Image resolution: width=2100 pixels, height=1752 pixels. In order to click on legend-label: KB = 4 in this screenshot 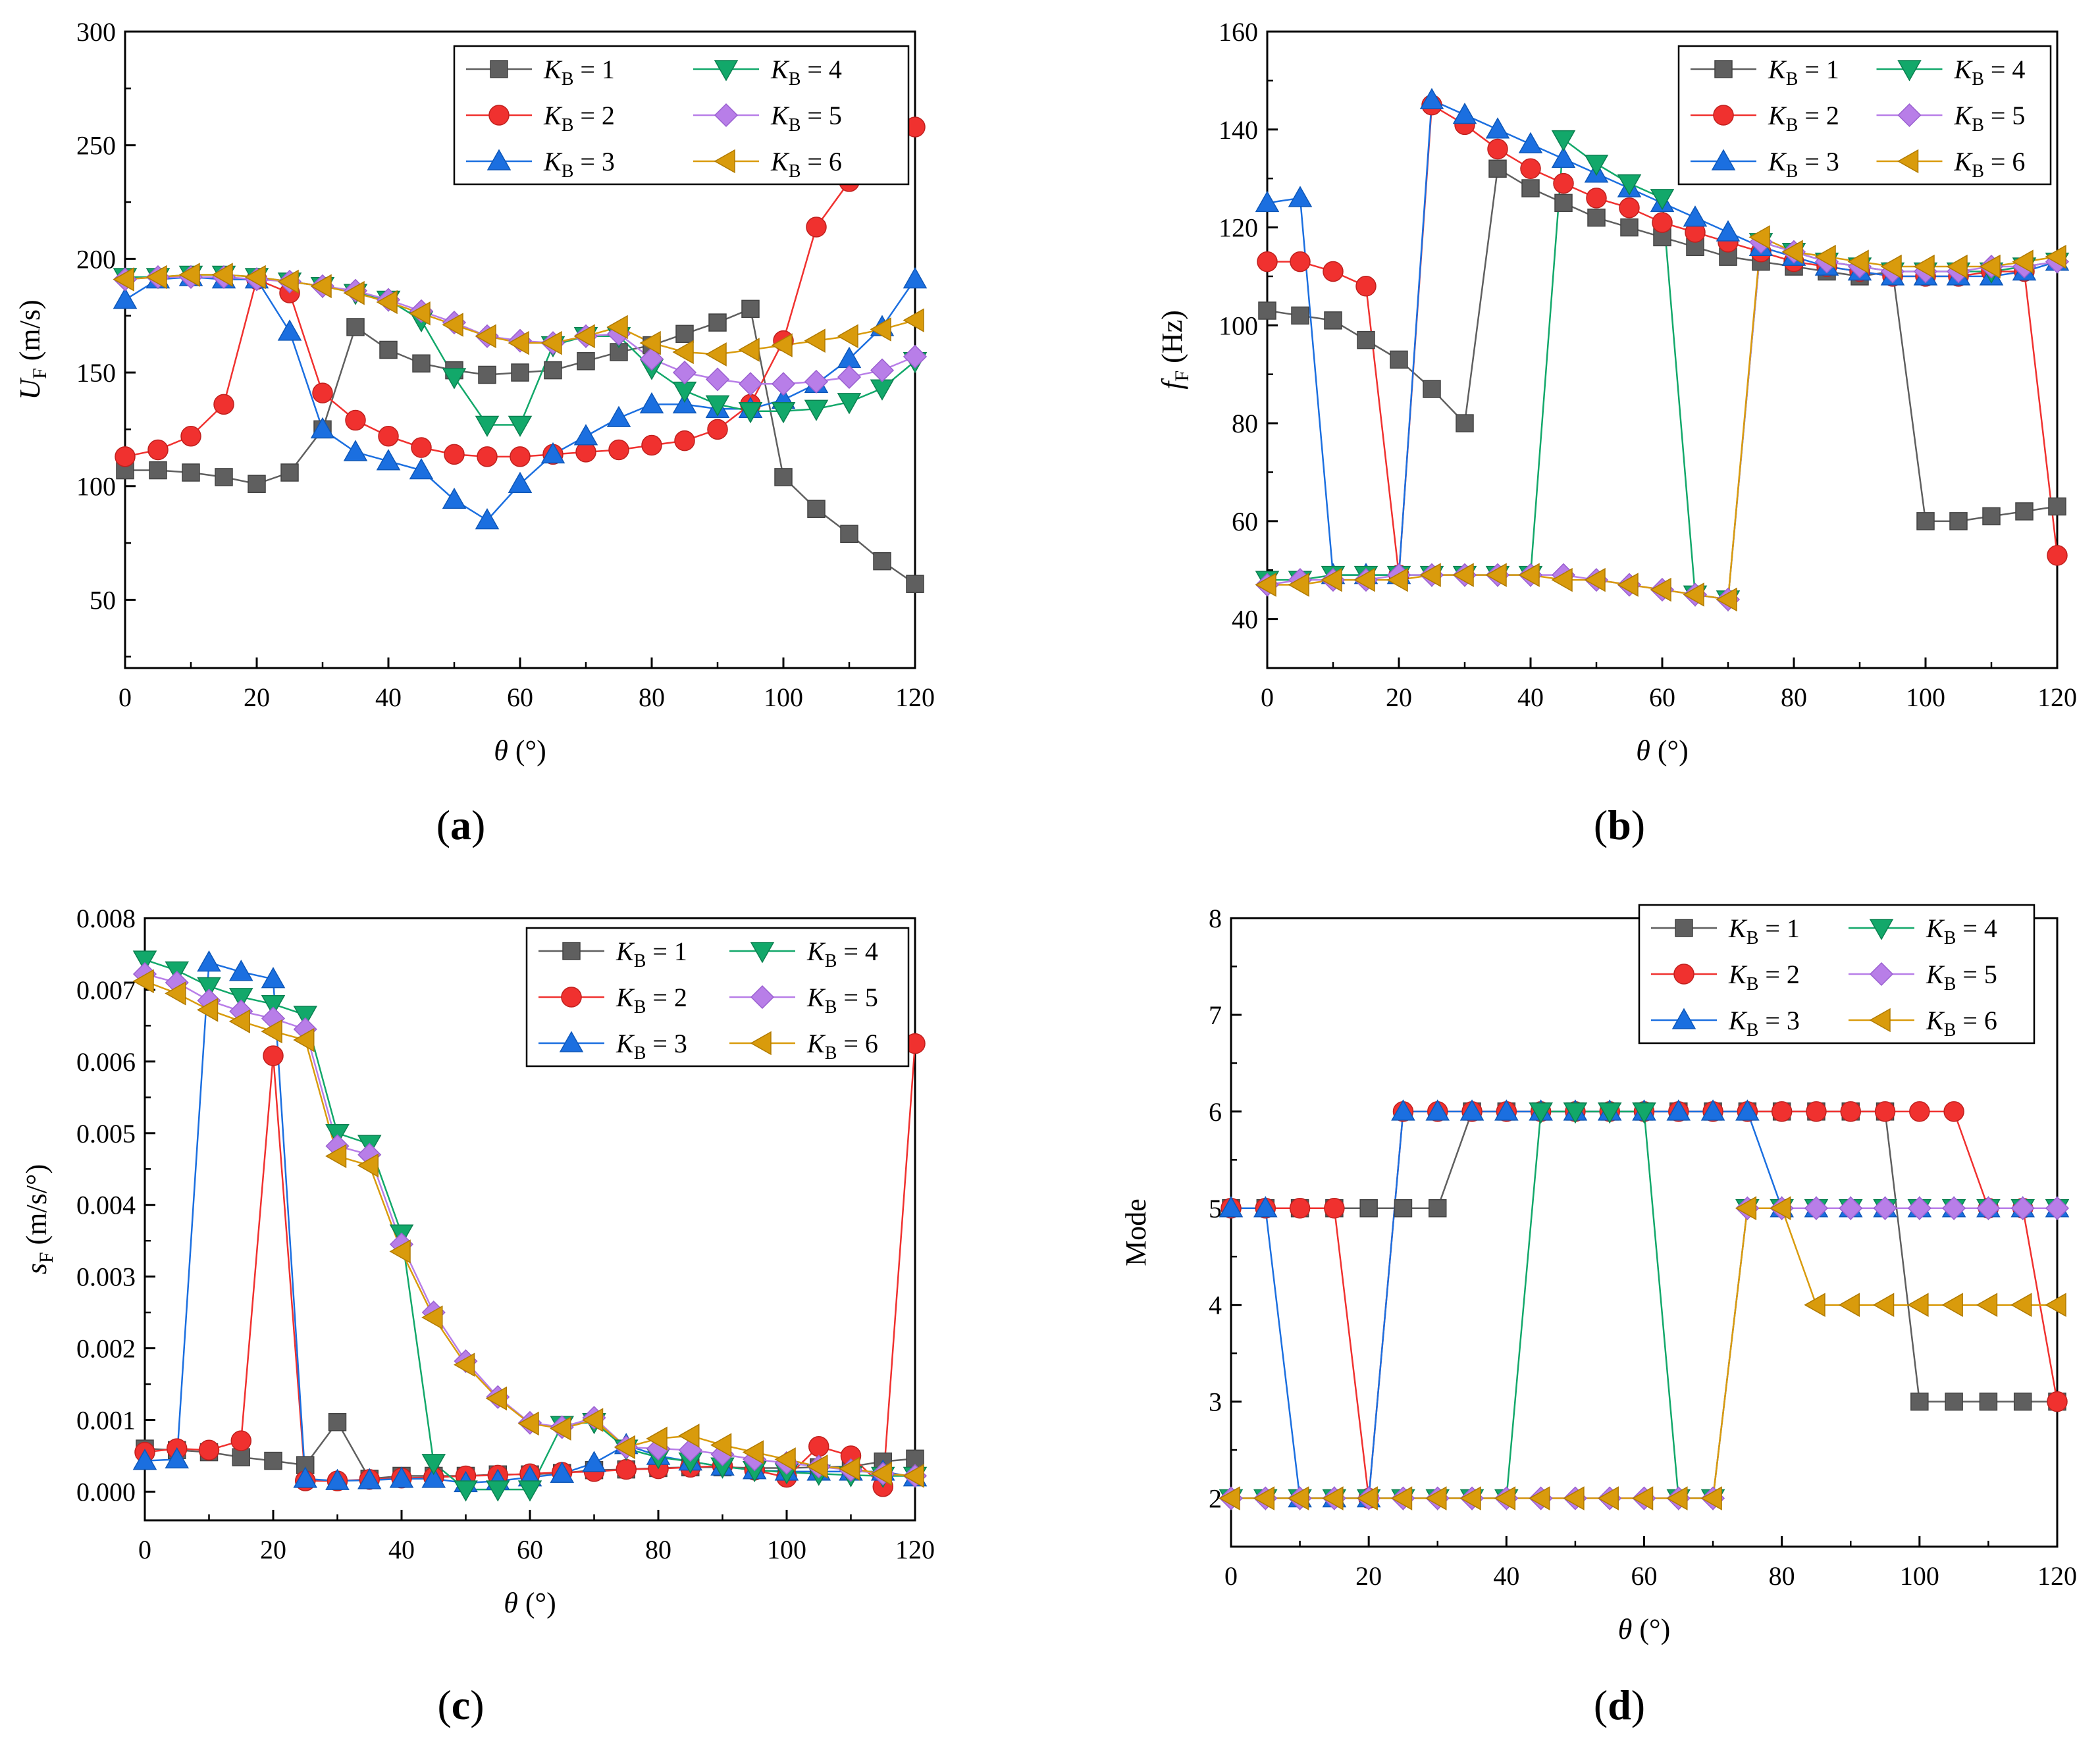, I will do `click(806, 73)`.